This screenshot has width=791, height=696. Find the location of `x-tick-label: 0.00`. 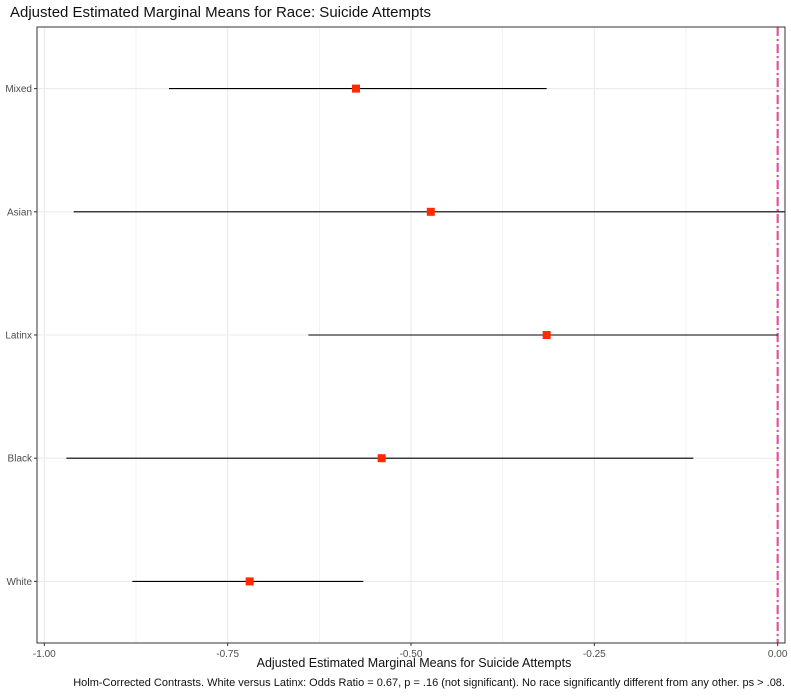

x-tick-label: 0.00 is located at coordinates (778, 654).